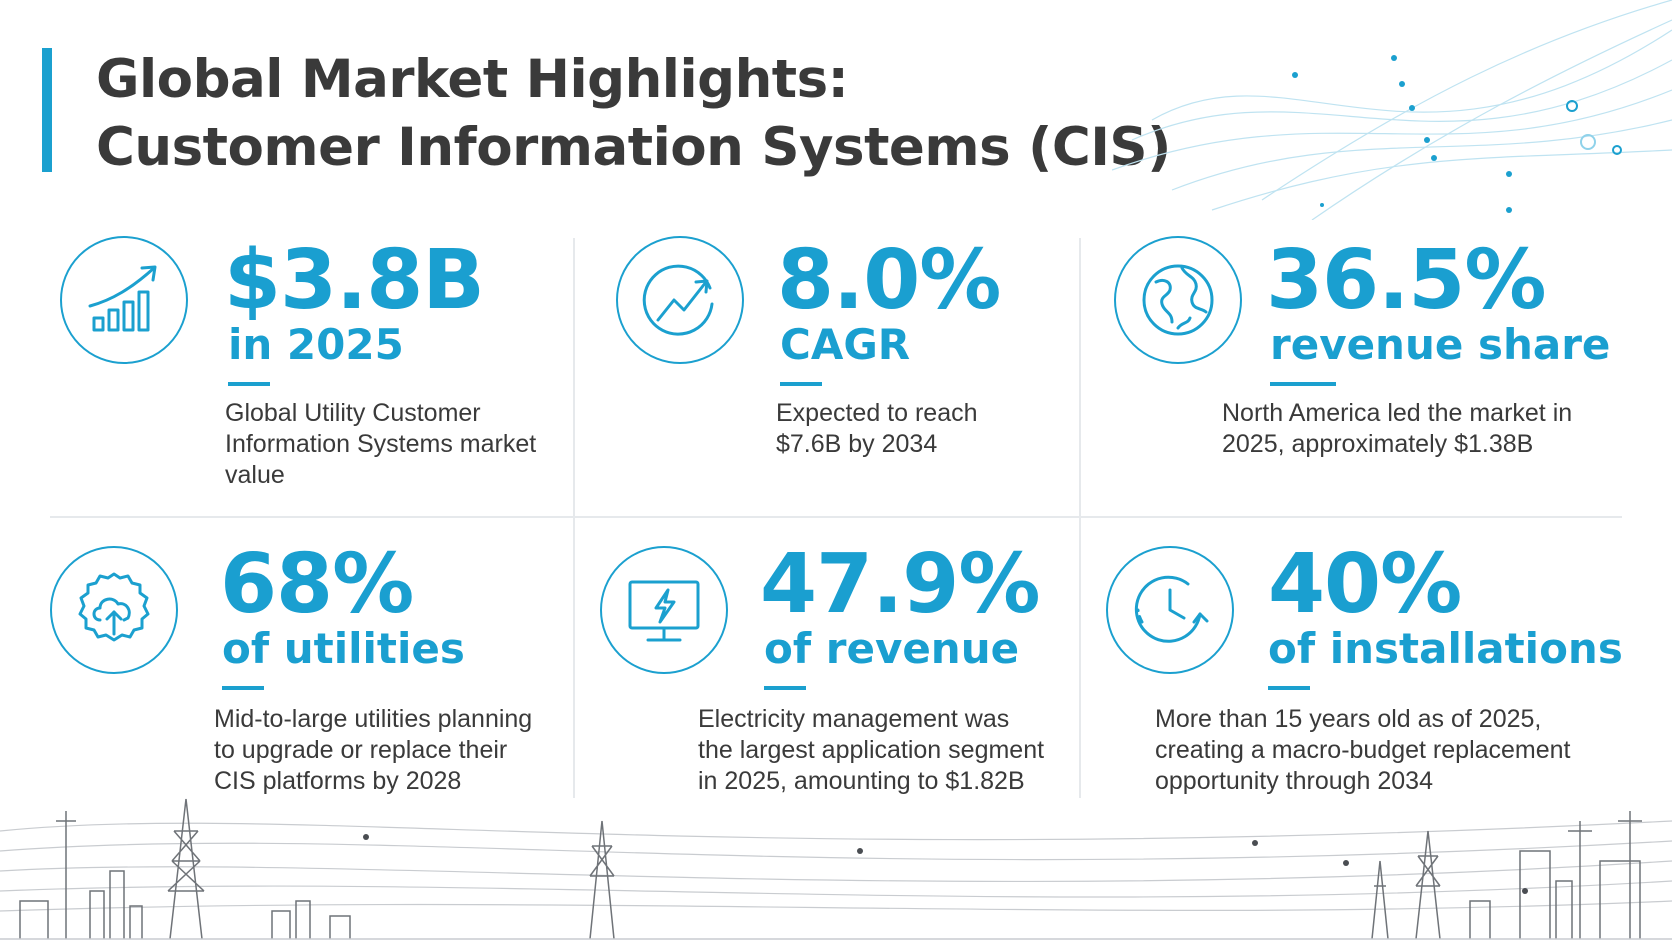 Image resolution: width=1672 pixels, height=941 pixels. I want to click on stat-subtitle: in 2025, so click(316, 344).